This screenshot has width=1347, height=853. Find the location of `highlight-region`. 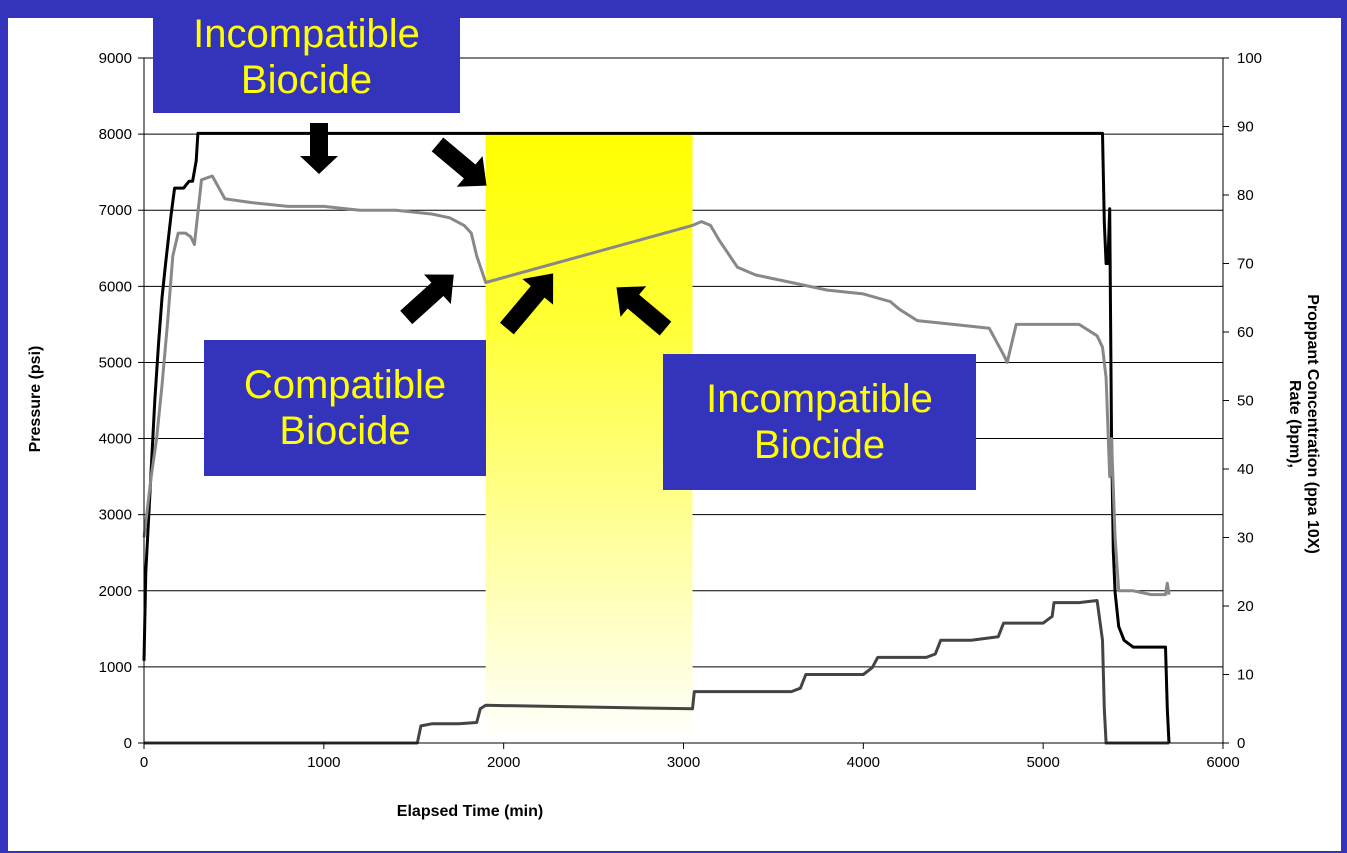

highlight-region is located at coordinates (589, 438).